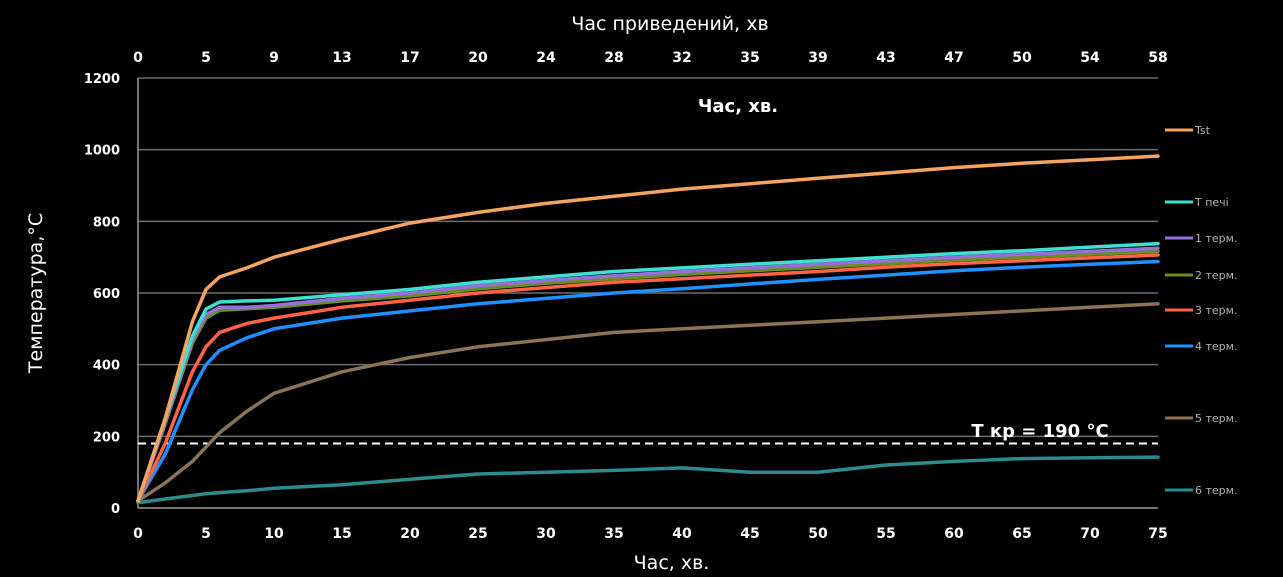 The width and height of the screenshot is (1283, 577). I want to click on inner-title: Час, хв., so click(738, 106).